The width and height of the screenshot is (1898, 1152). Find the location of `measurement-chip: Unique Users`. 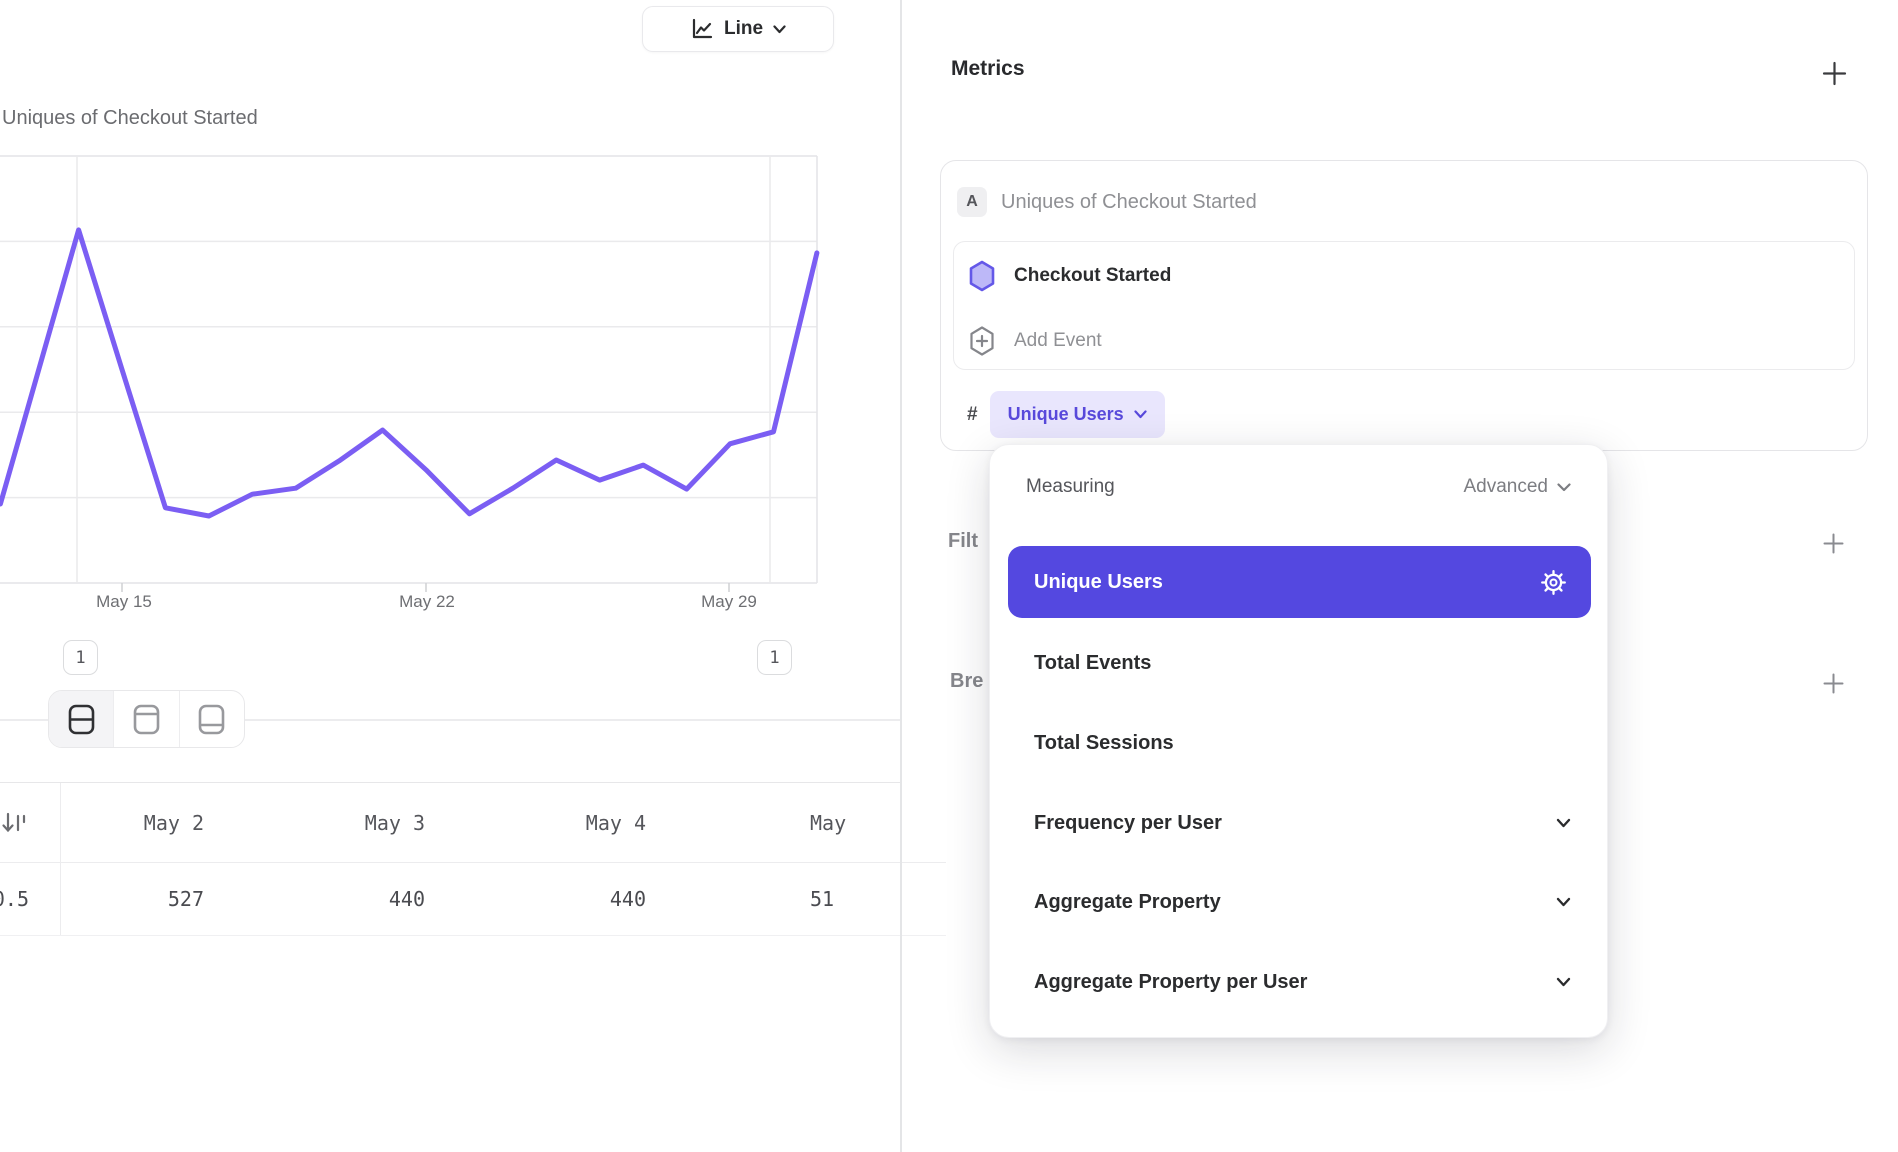

measurement-chip: Unique Users is located at coordinates (1077, 414).